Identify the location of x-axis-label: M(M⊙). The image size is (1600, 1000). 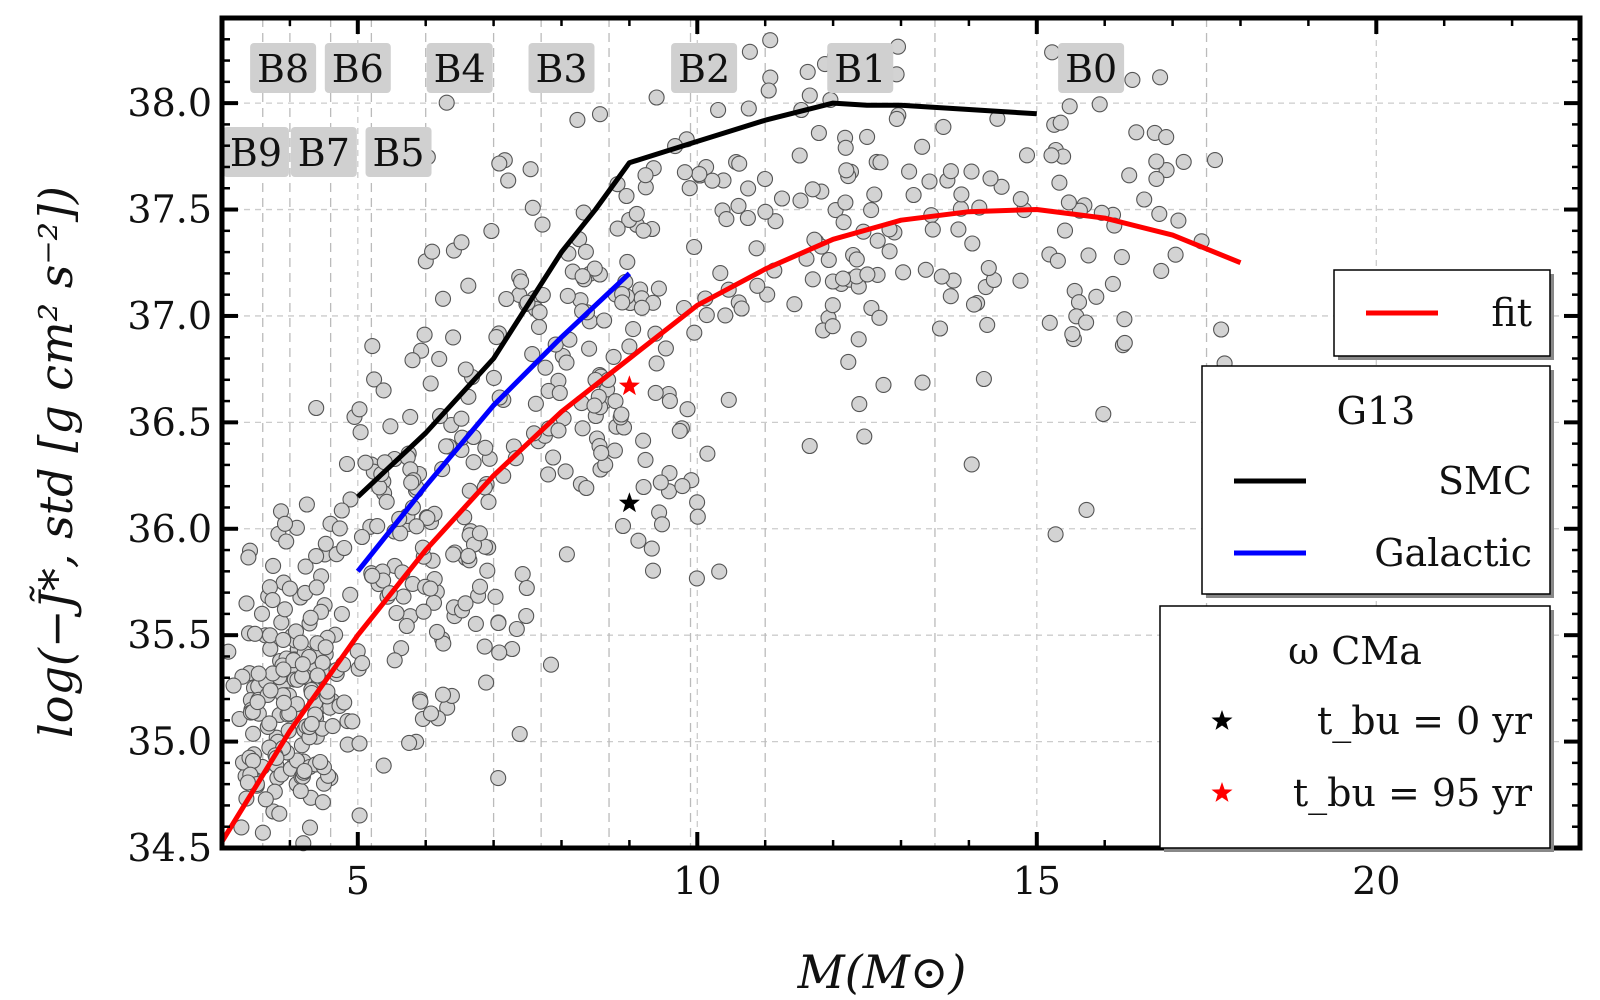
(882, 972).